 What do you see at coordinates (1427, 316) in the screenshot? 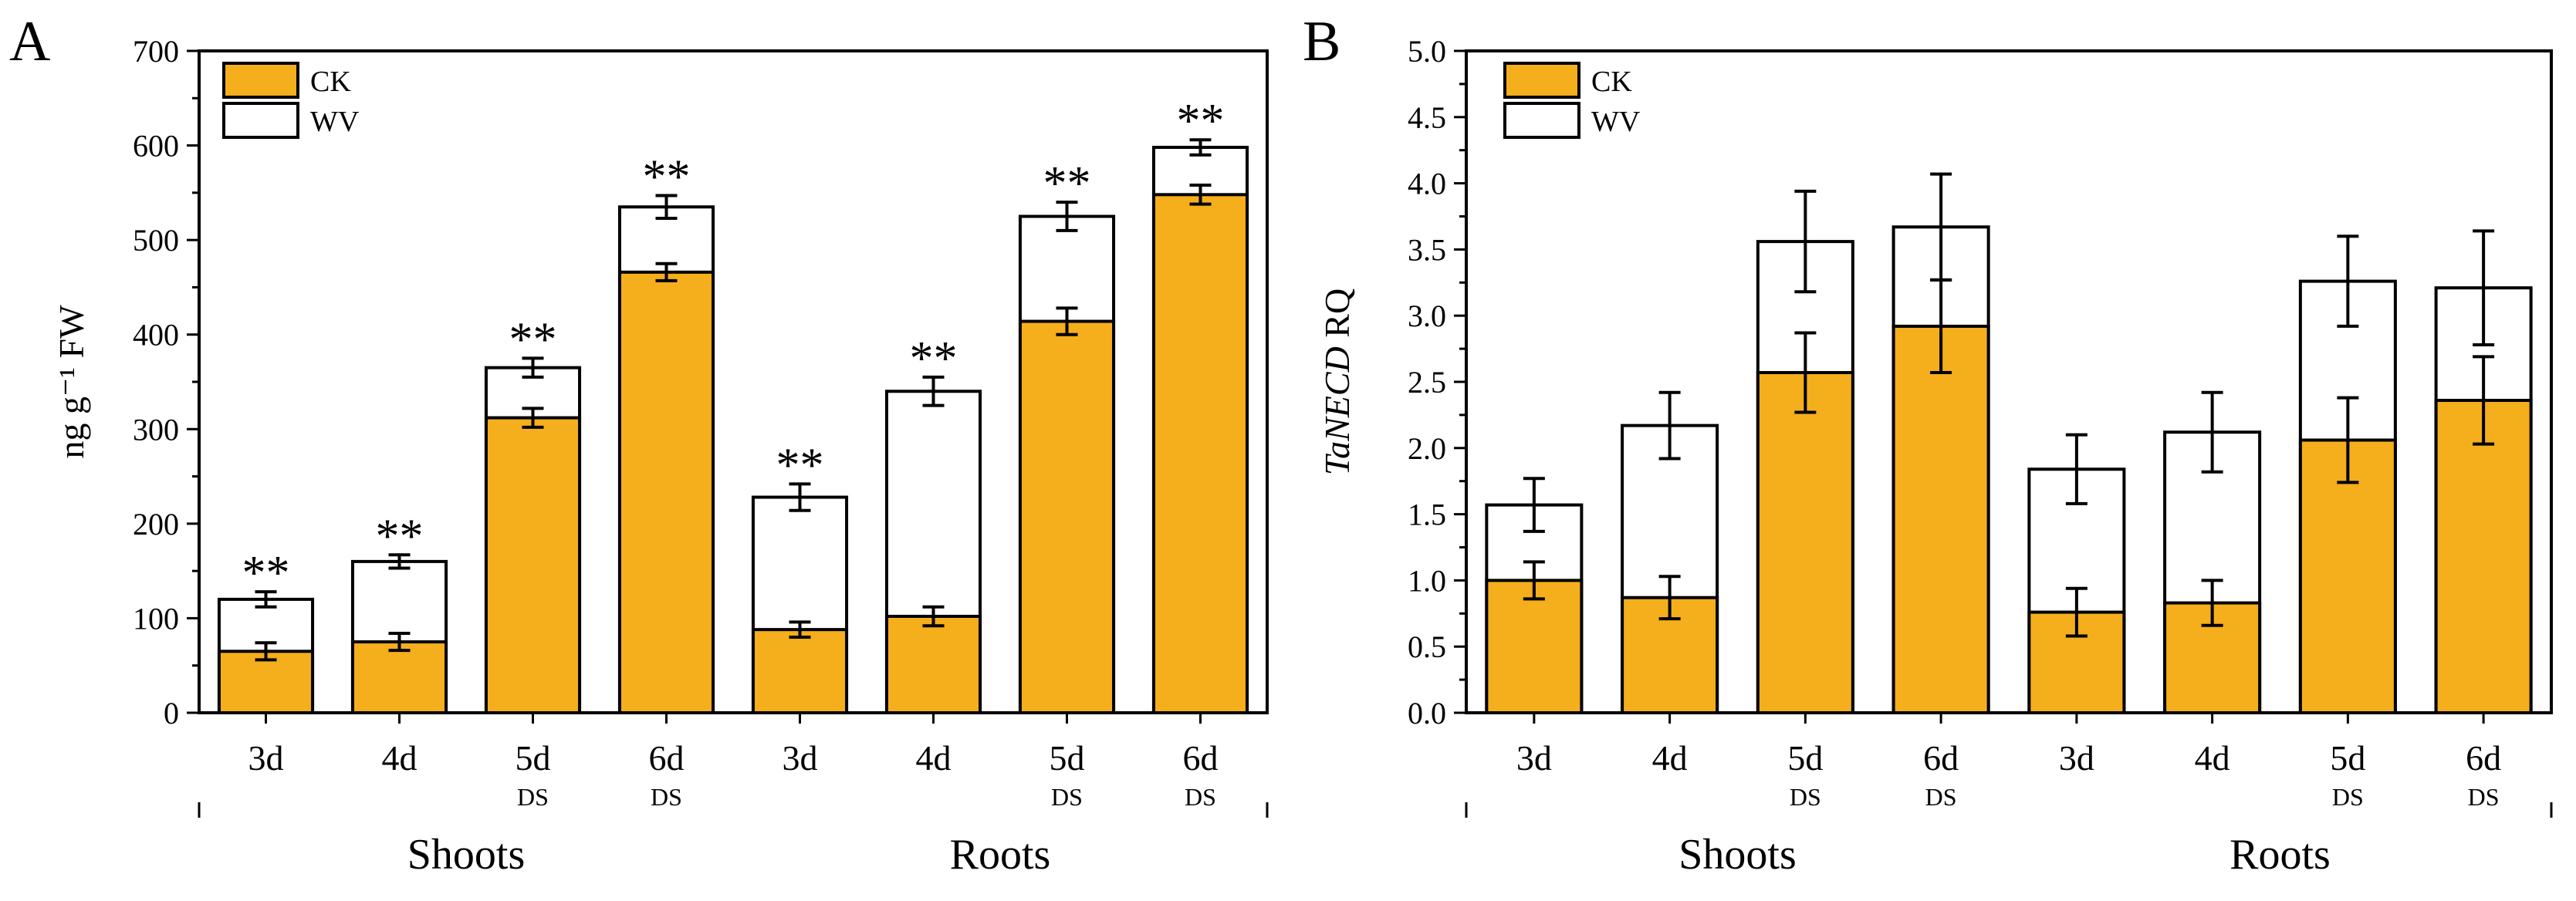
I see `y-tick-label: 3.0` at bounding box center [1427, 316].